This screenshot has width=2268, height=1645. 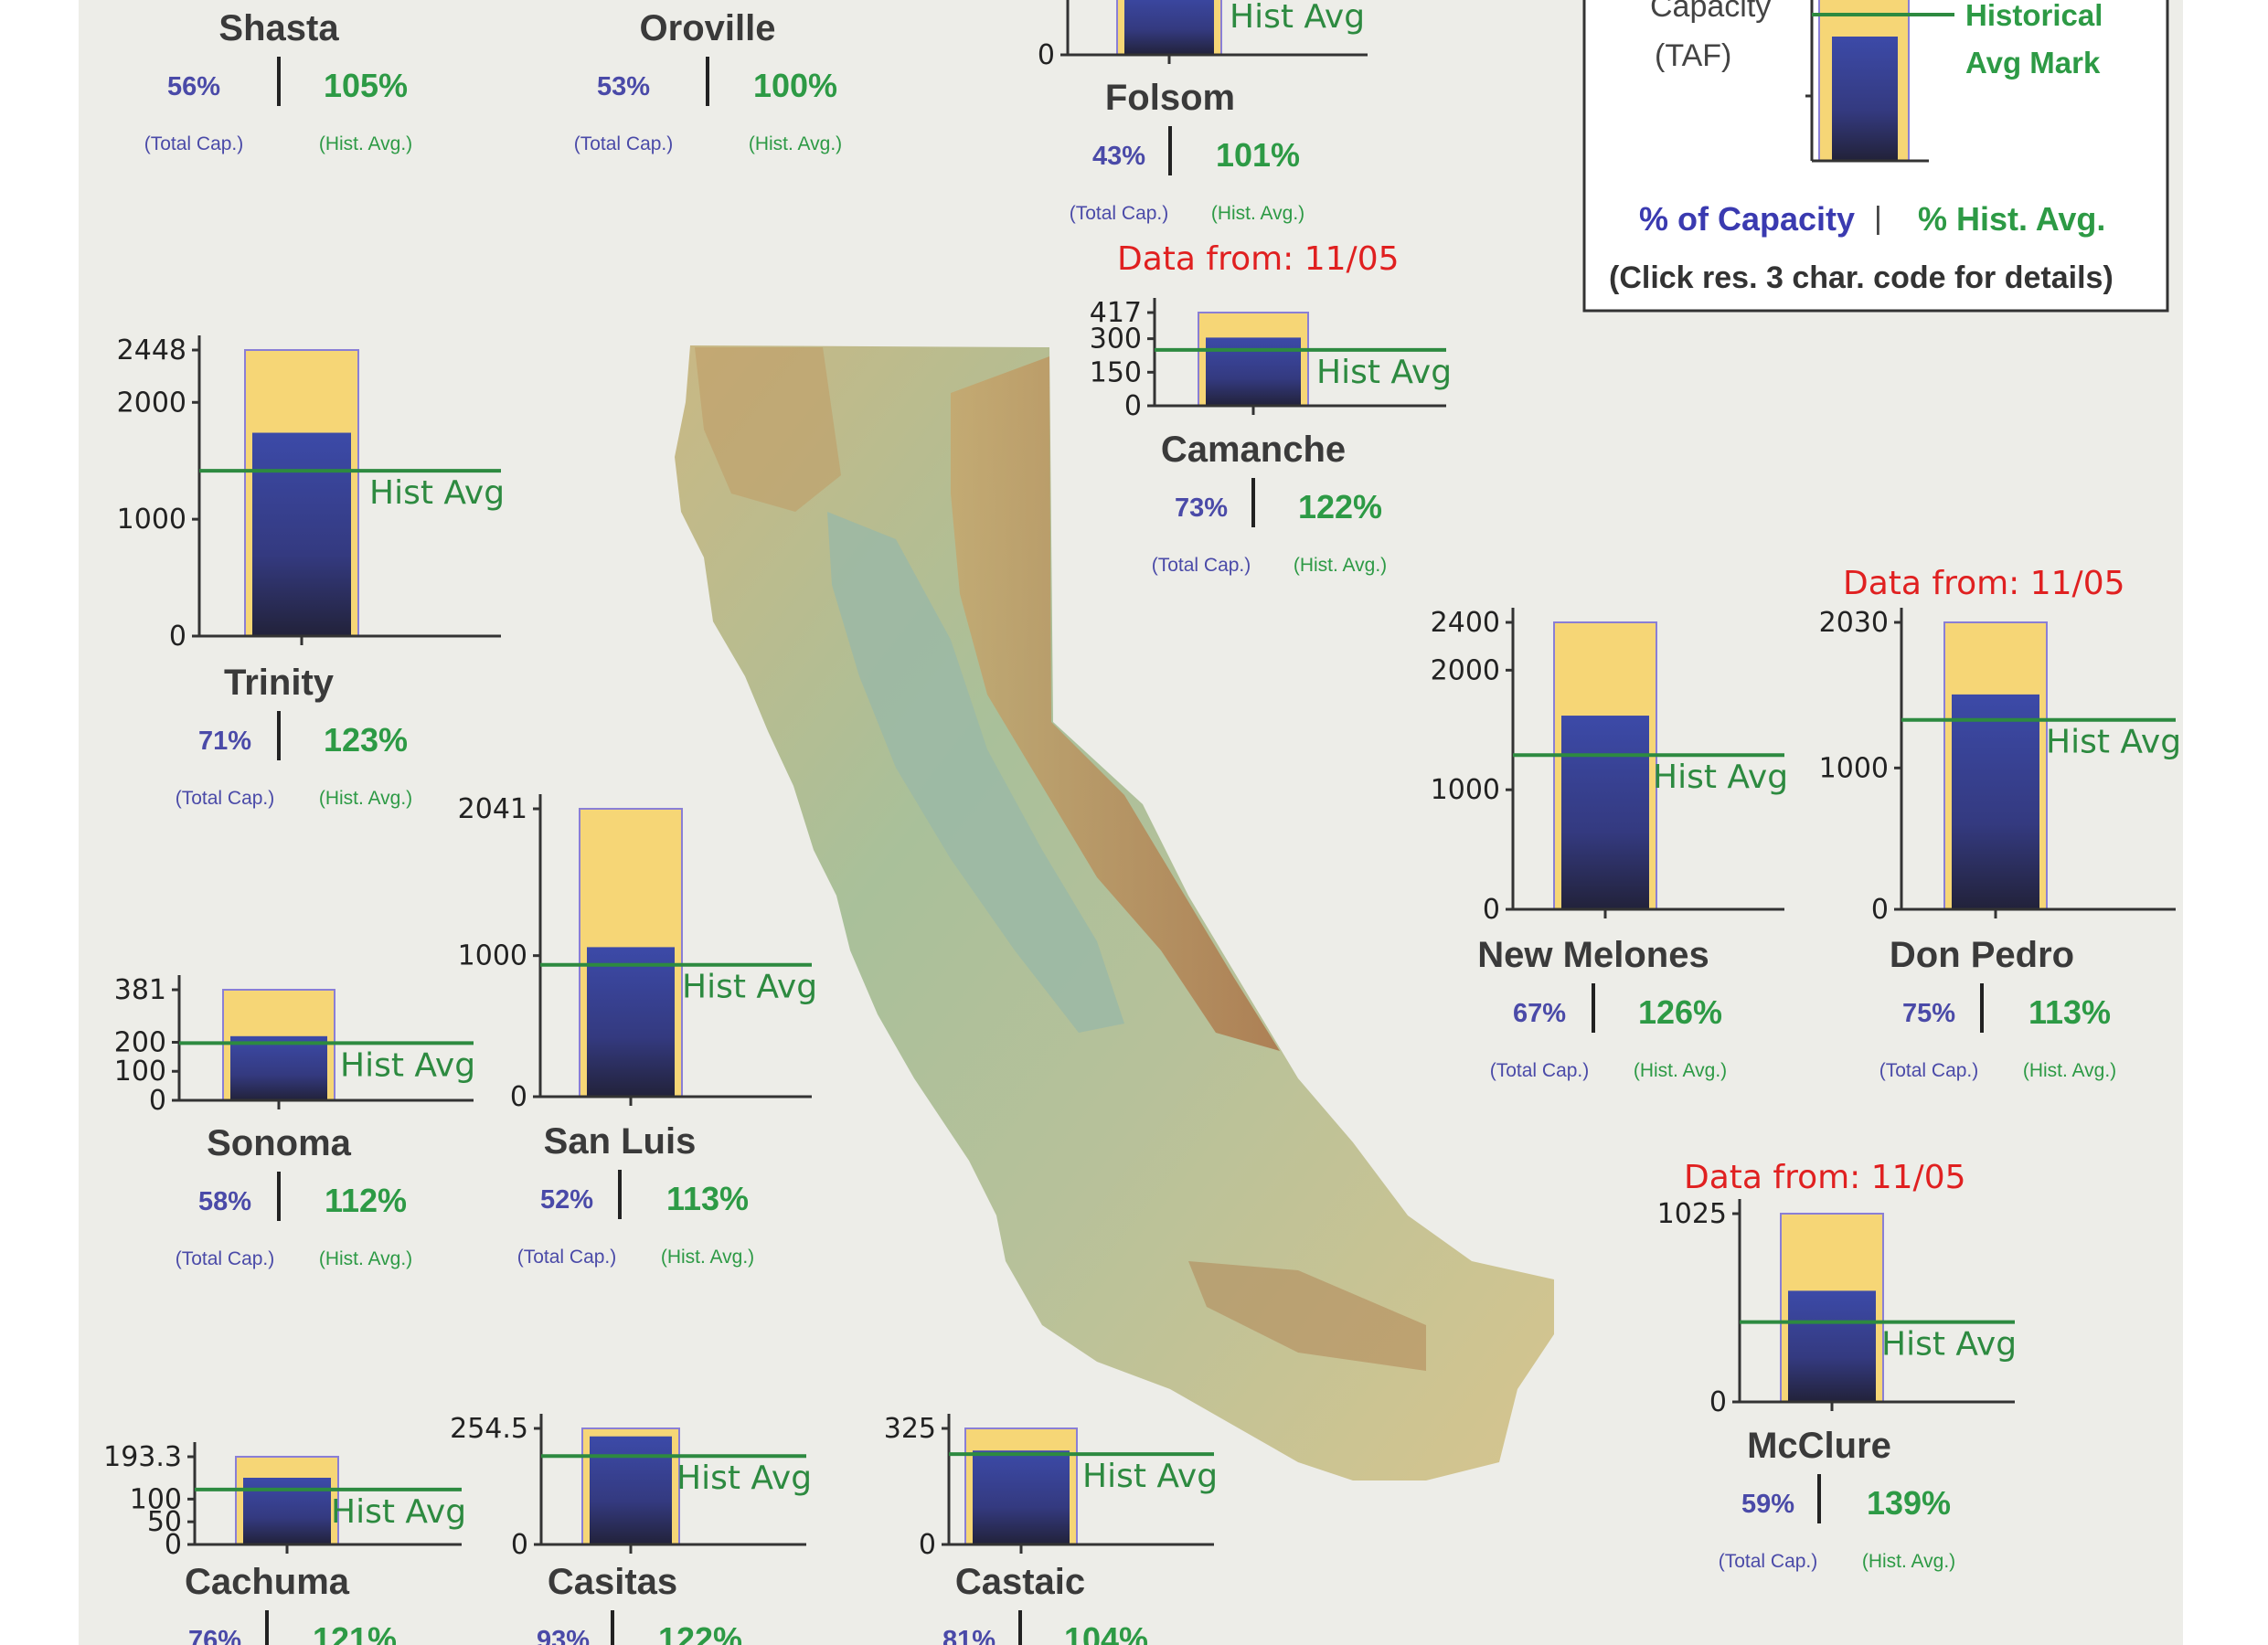 I want to click on mcclure-hist-avg-label: Hist Avg, so click(x=1949, y=1345).